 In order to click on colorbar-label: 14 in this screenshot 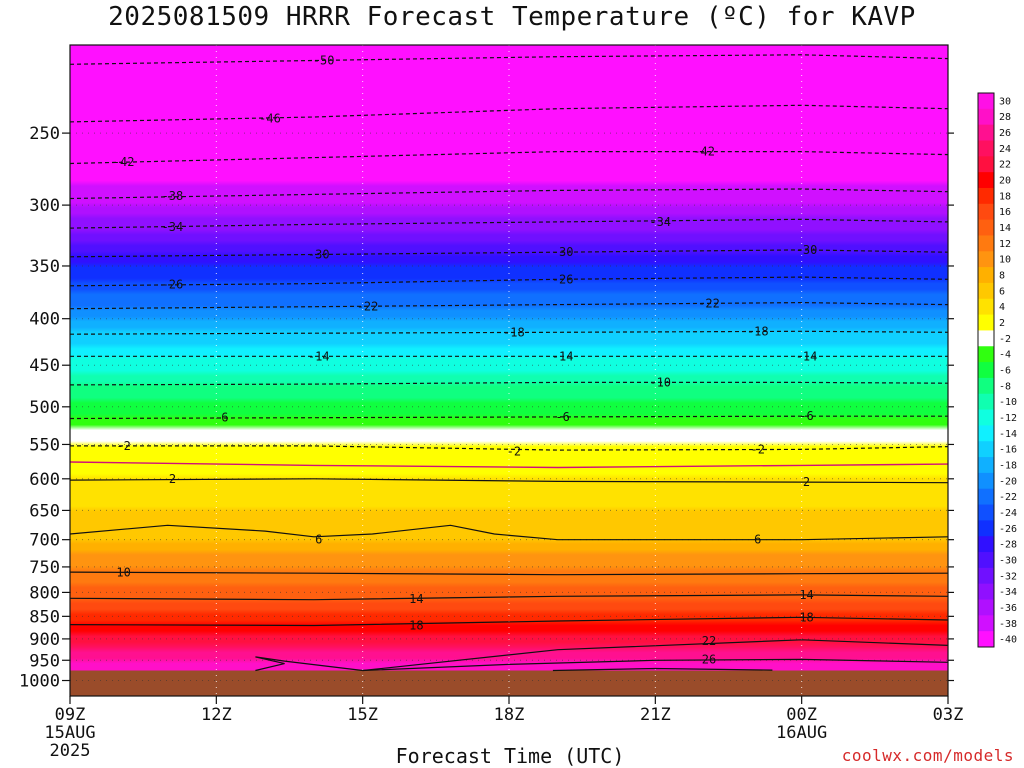, I will do `click(1005, 228)`.